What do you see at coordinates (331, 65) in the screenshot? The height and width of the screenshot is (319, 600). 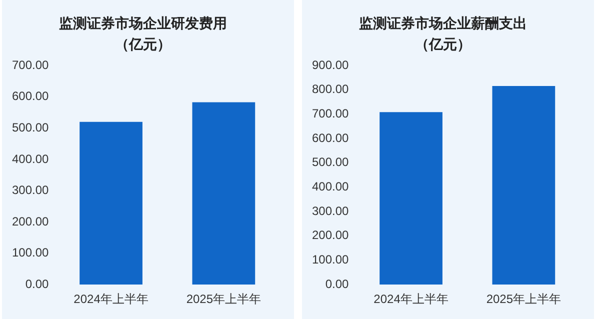 I see `y-tick-label: 900.00` at bounding box center [331, 65].